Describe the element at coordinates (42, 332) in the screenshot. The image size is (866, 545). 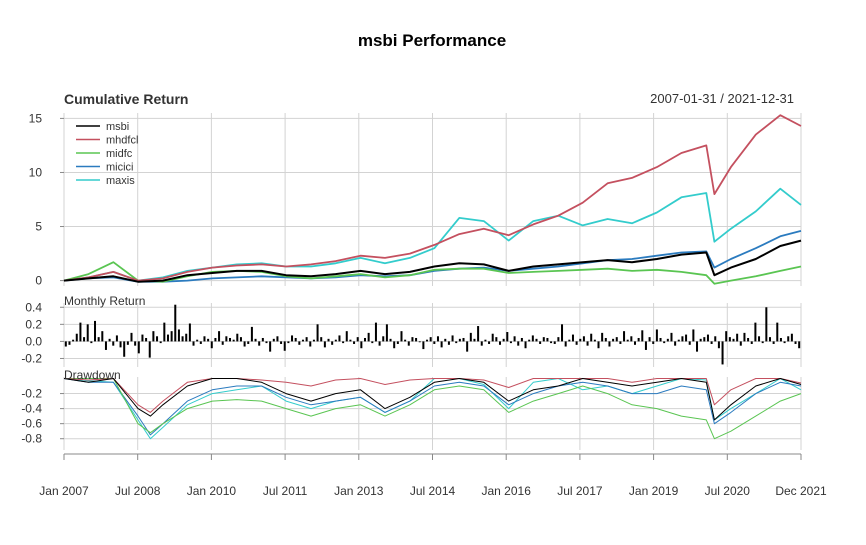
I see `monthly-y-ticks: 0.4 0.2 0.0 -0.2` at that location.